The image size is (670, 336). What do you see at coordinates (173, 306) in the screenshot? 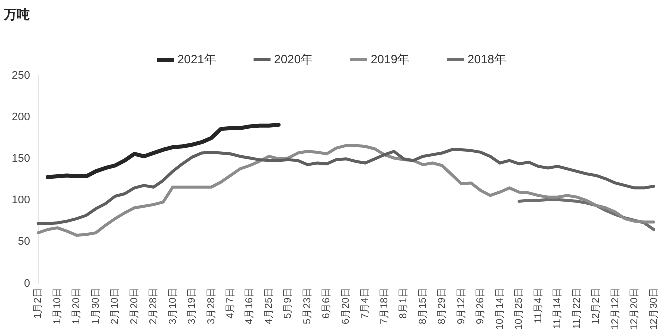
I see `x-tick-label: 3月10日` at bounding box center [173, 306].